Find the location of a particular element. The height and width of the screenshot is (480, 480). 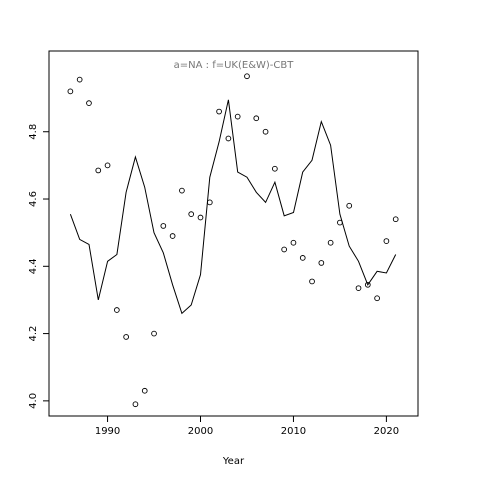

x-tick-label: 2010 is located at coordinates (293, 431).